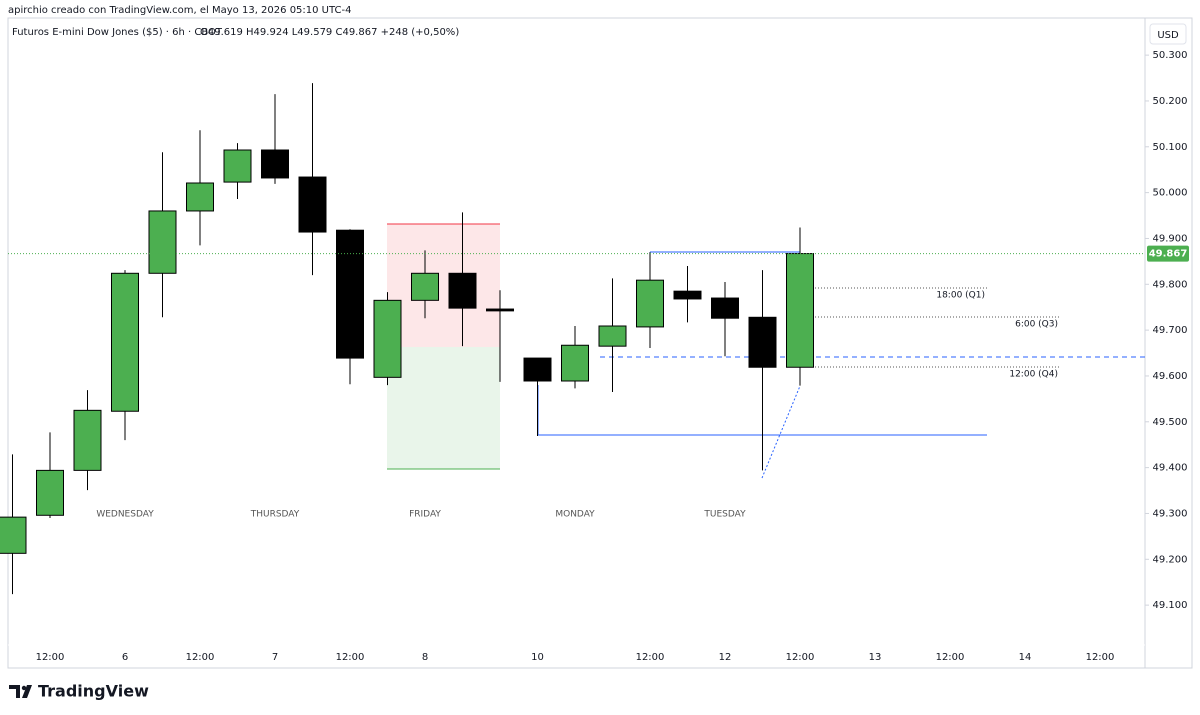  Describe the element at coordinates (20, 691) in the screenshot. I see `logo-mark` at that location.